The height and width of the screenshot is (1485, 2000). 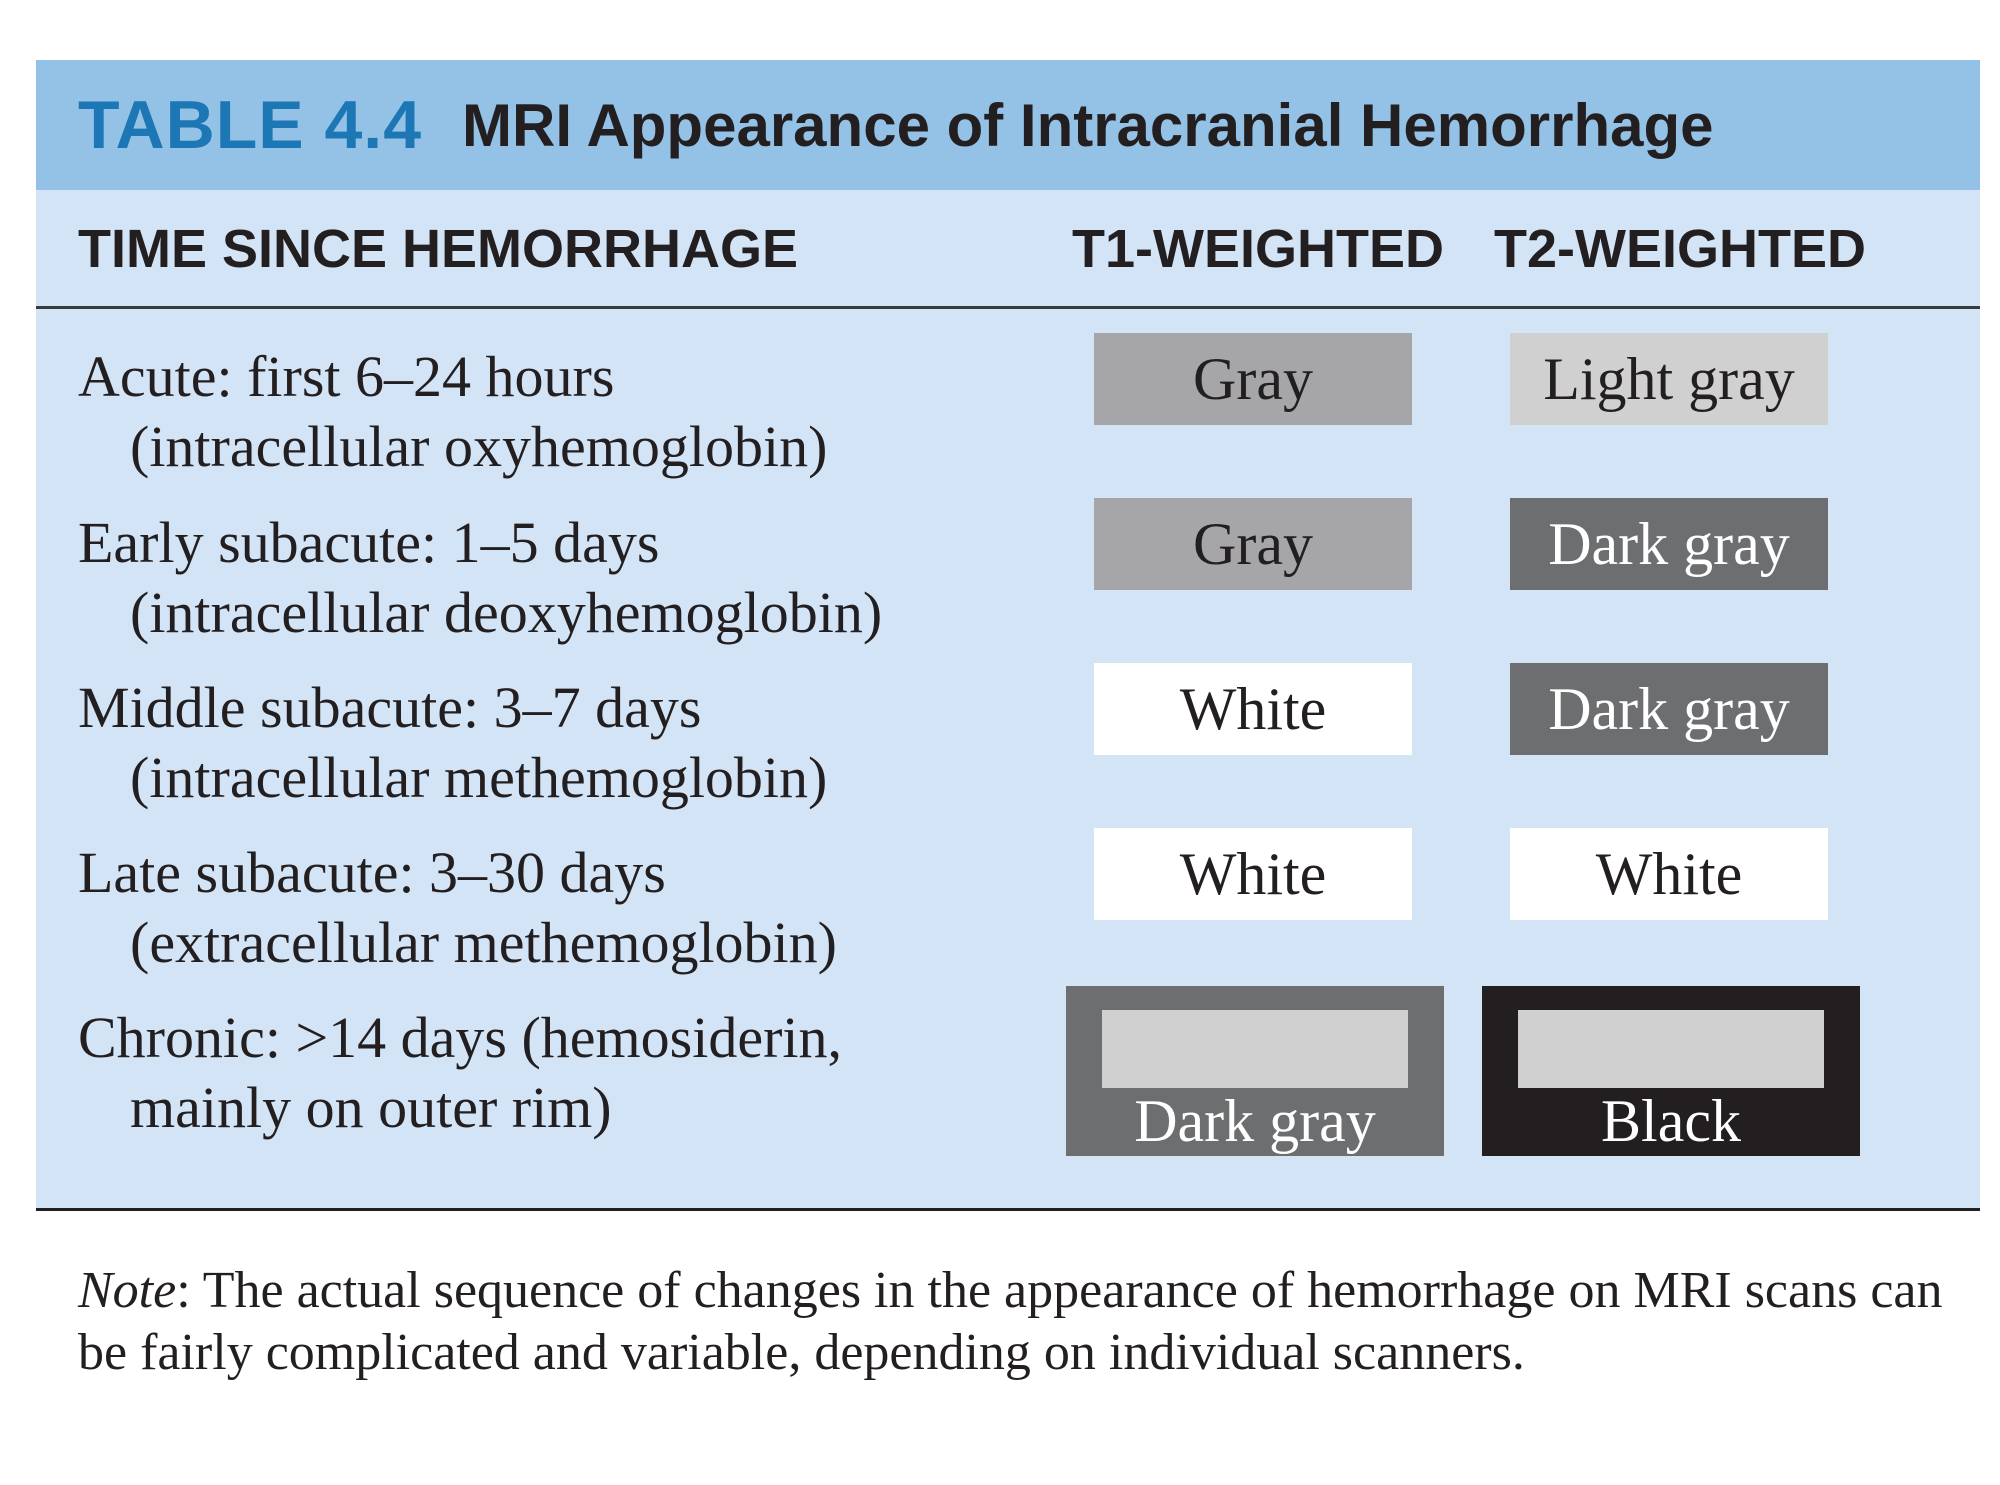 What do you see at coordinates (483, 942) in the screenshot?
I see `row-late-subacute-line2: (extracellular methemoglobin)` at bounding box center [483, 942].